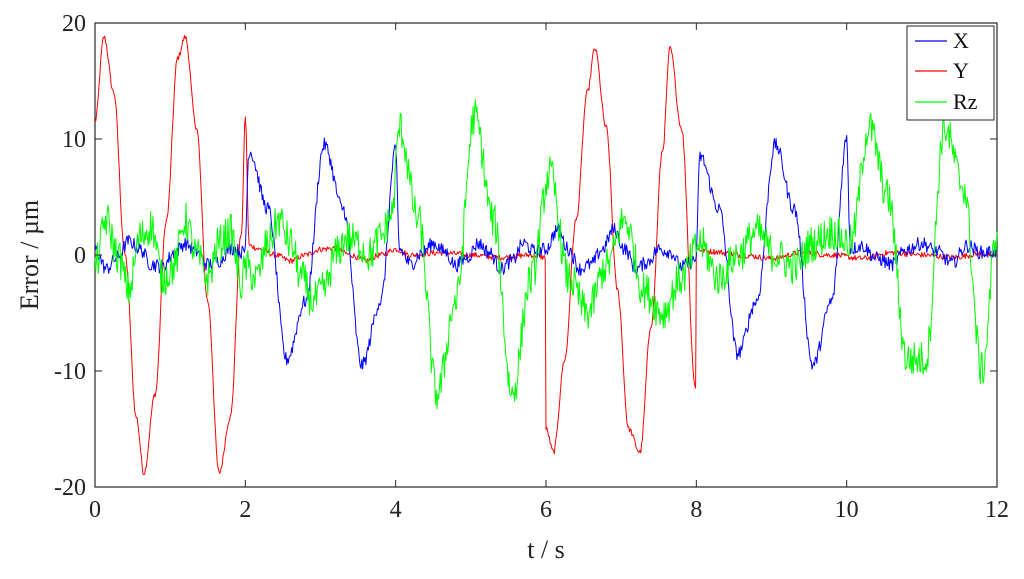  I want to click on x-tick-label: 0, so click(95, 510).